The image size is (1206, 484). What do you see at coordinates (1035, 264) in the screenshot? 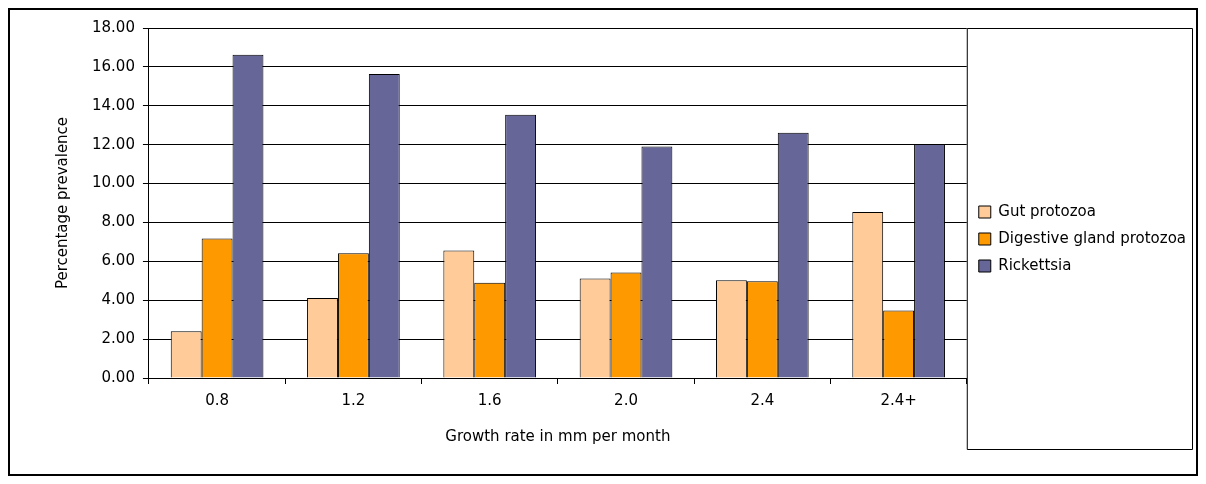
I see `legend-label: Rickettsia` at bounding box center [1035, 264].